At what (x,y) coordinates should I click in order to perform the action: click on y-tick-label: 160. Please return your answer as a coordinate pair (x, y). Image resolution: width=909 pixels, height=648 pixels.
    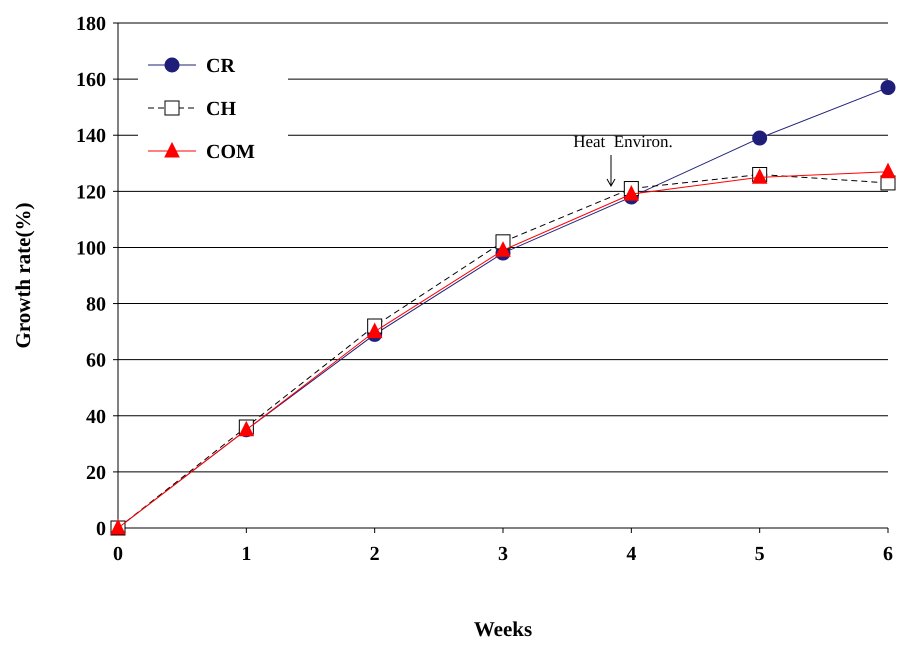
    Looking at the image, I should click on (91, 80).